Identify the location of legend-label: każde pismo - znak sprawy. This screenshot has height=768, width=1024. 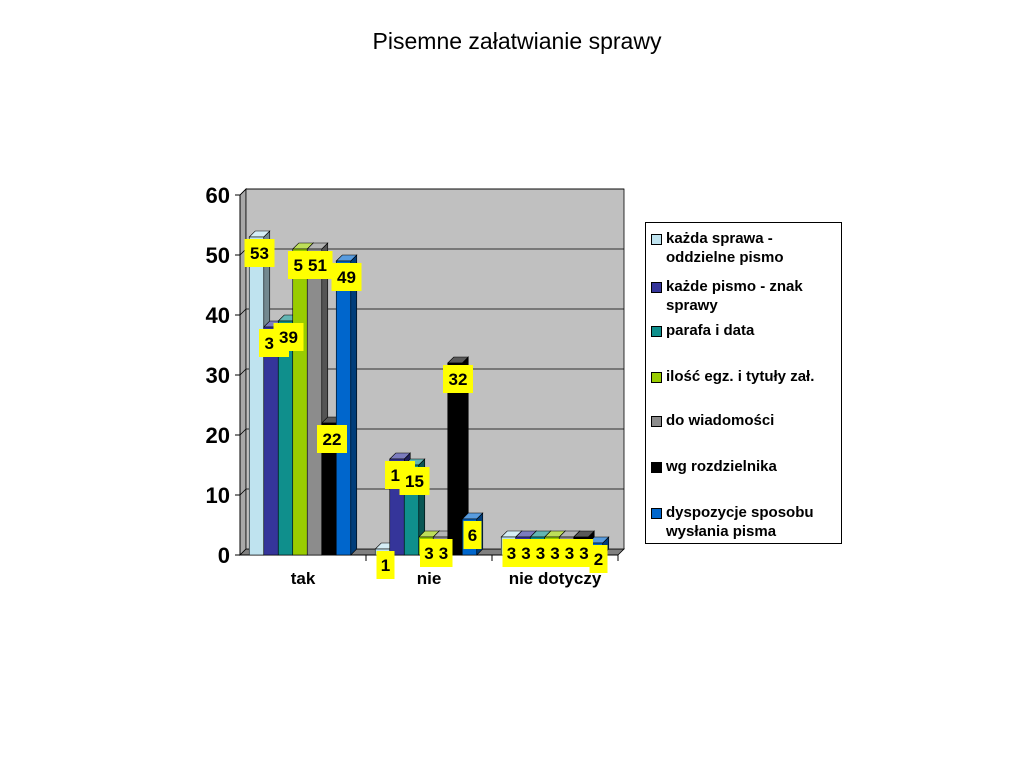
(734, 296).